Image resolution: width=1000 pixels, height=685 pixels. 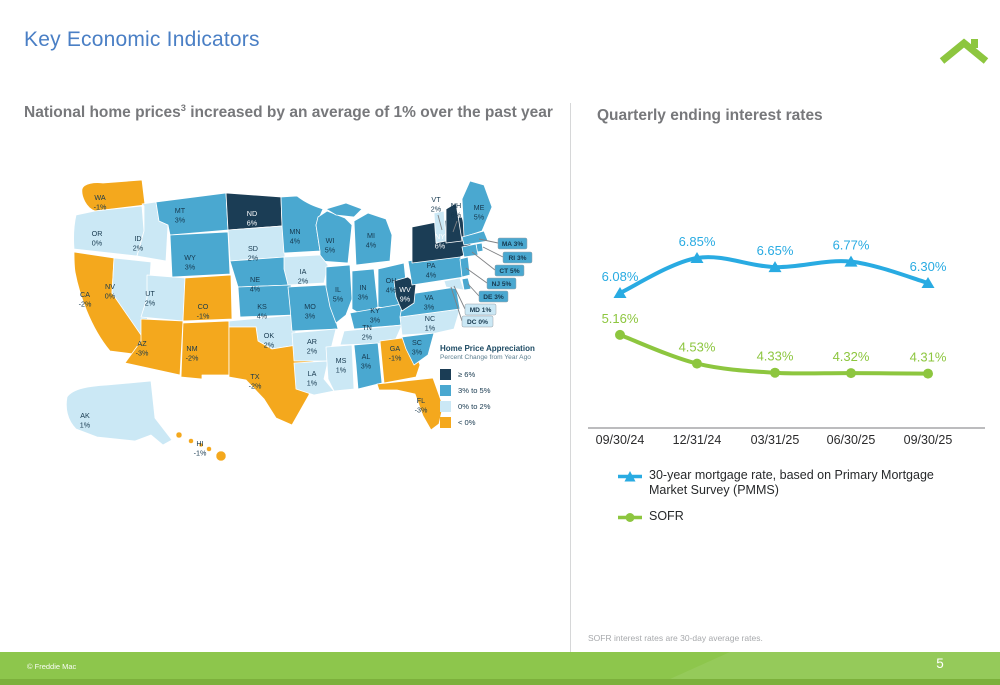 I want to click on state-label: HI -1%, so click(x=200, y=448).